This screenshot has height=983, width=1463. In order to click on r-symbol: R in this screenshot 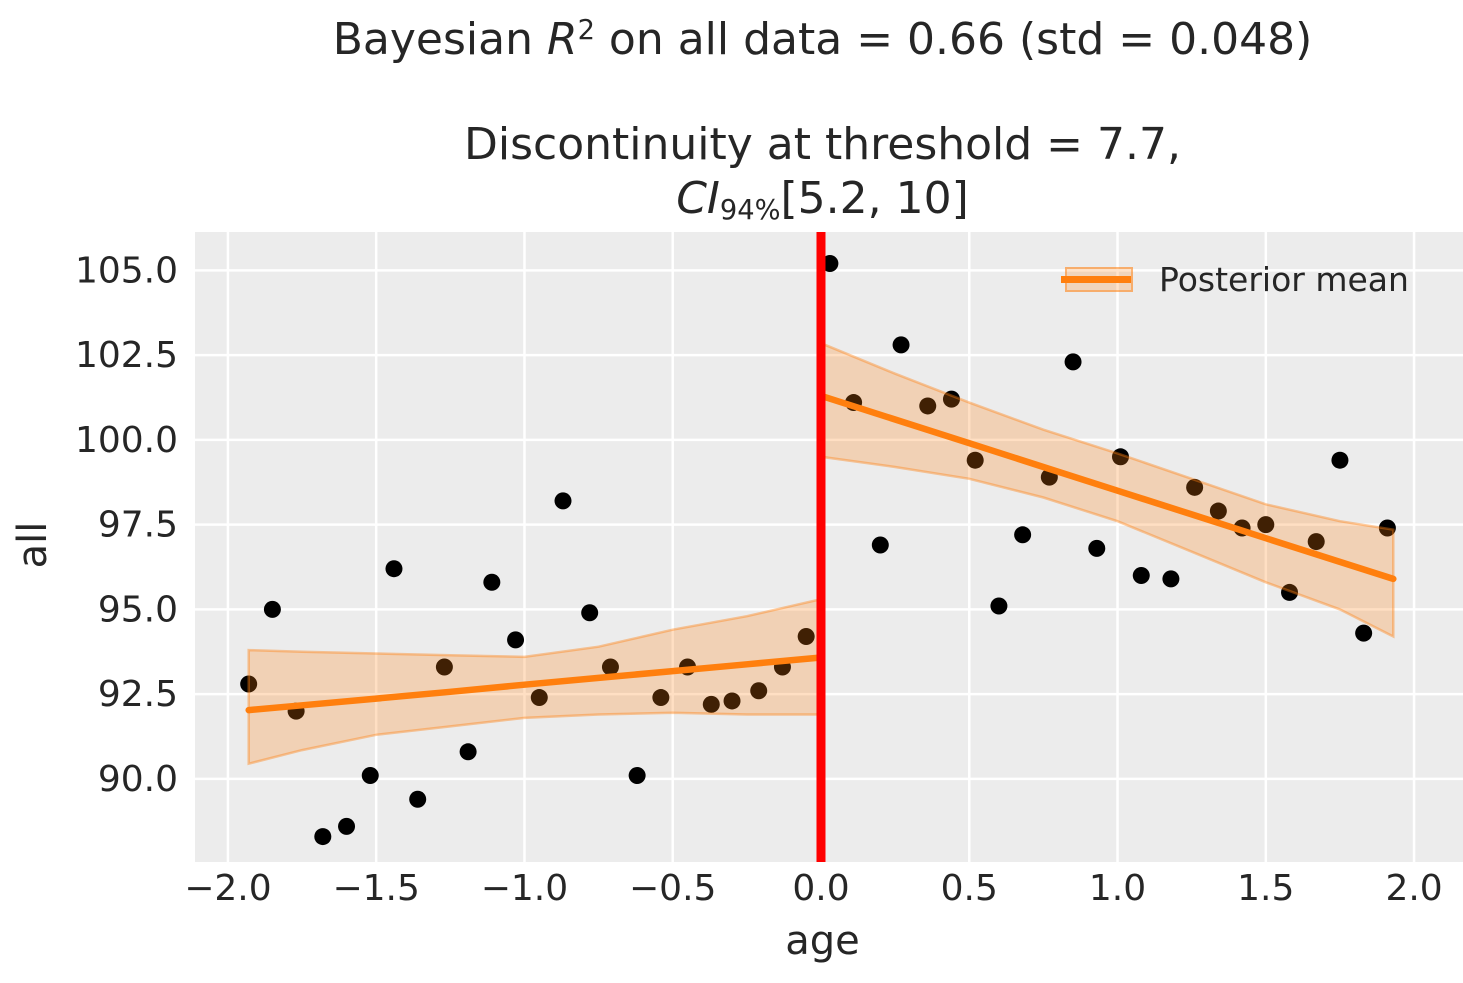, I will do `click(562, 39)`.